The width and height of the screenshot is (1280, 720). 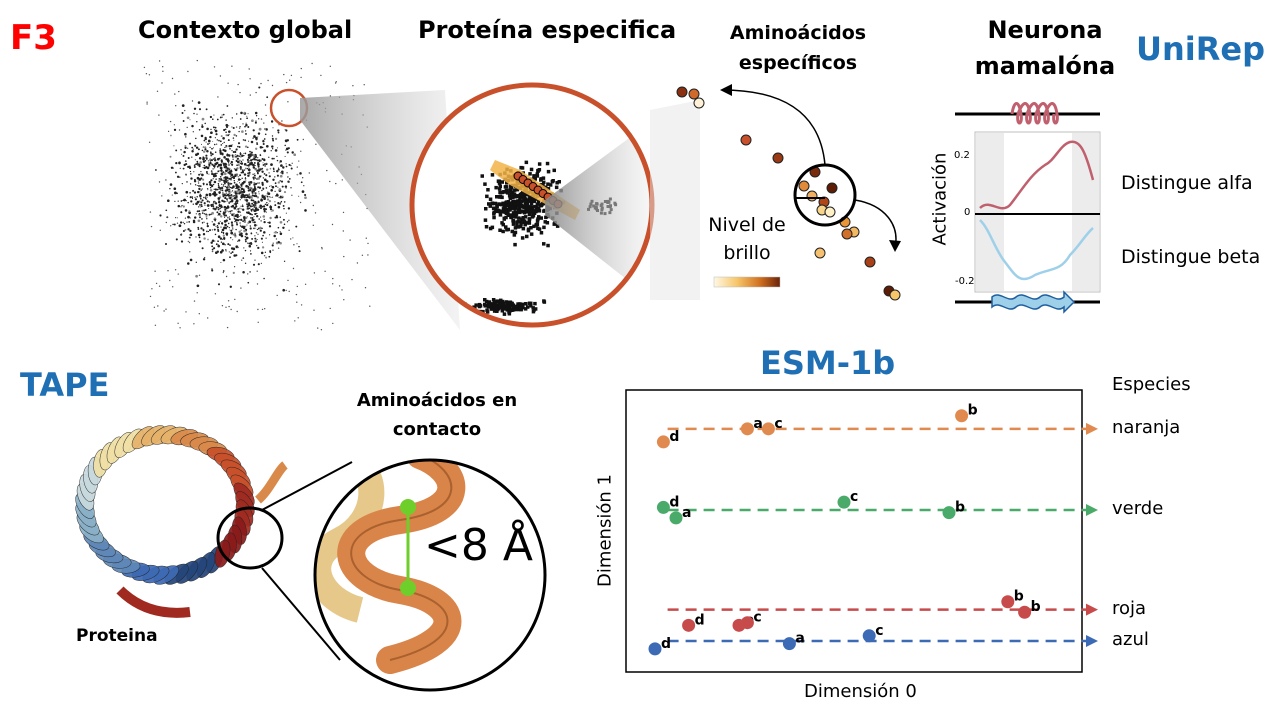 What do you see at coordinates (182, 521) in the screenshot?
I see `ring-protein-ribbon` at bounding box center [182, 521].